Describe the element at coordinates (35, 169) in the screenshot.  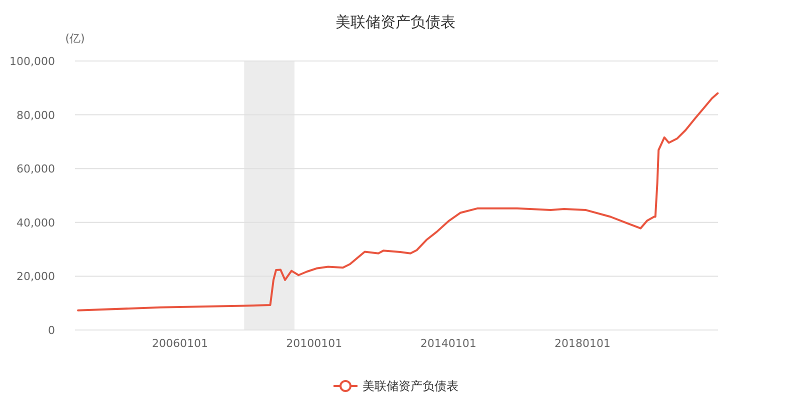
I see `y-tick-label: 60,000` at that location.